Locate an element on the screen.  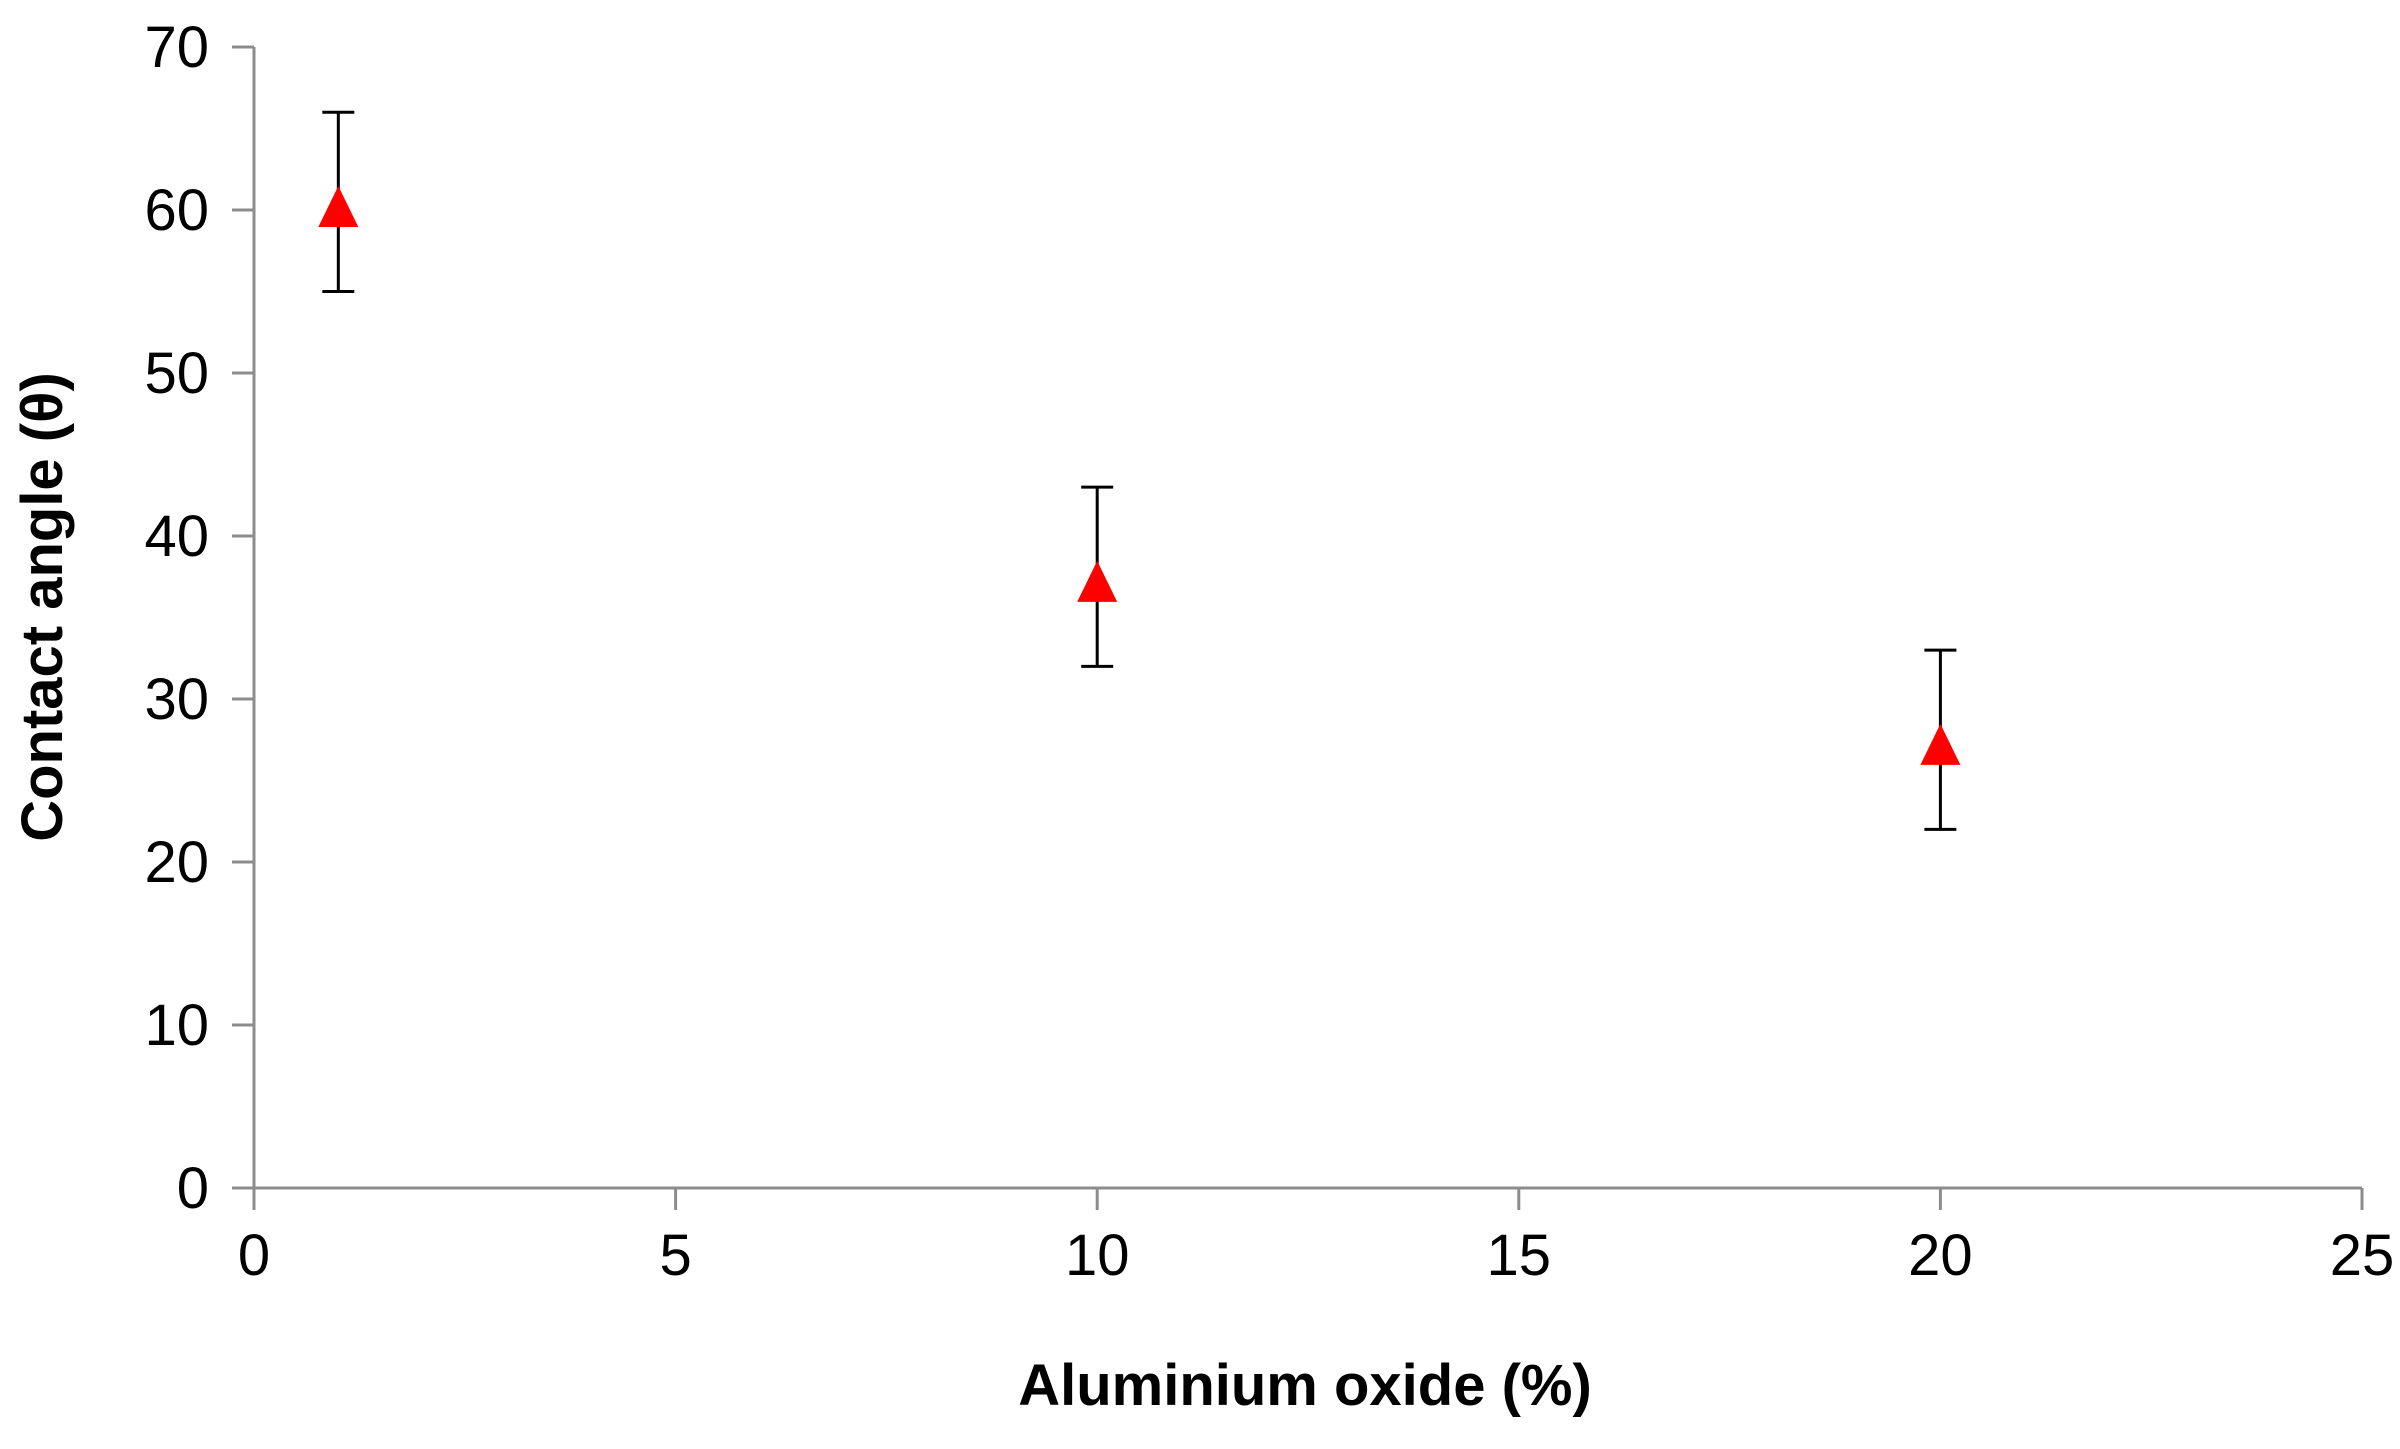
x-tick-label: 5 is located at coordinates (675, 1255).